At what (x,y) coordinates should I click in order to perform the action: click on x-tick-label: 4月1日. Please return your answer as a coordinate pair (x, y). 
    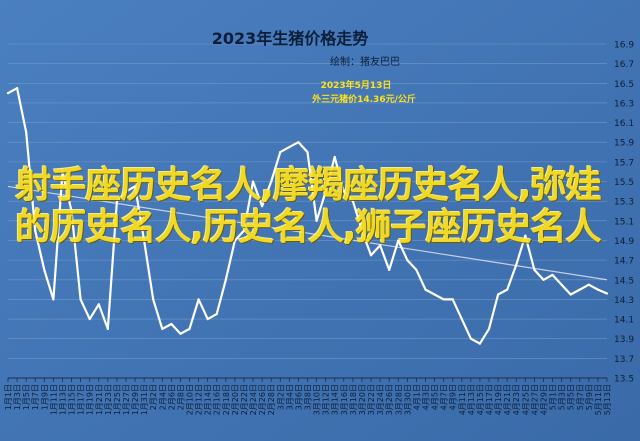
    Looking at the image, I should click on (416, 397).